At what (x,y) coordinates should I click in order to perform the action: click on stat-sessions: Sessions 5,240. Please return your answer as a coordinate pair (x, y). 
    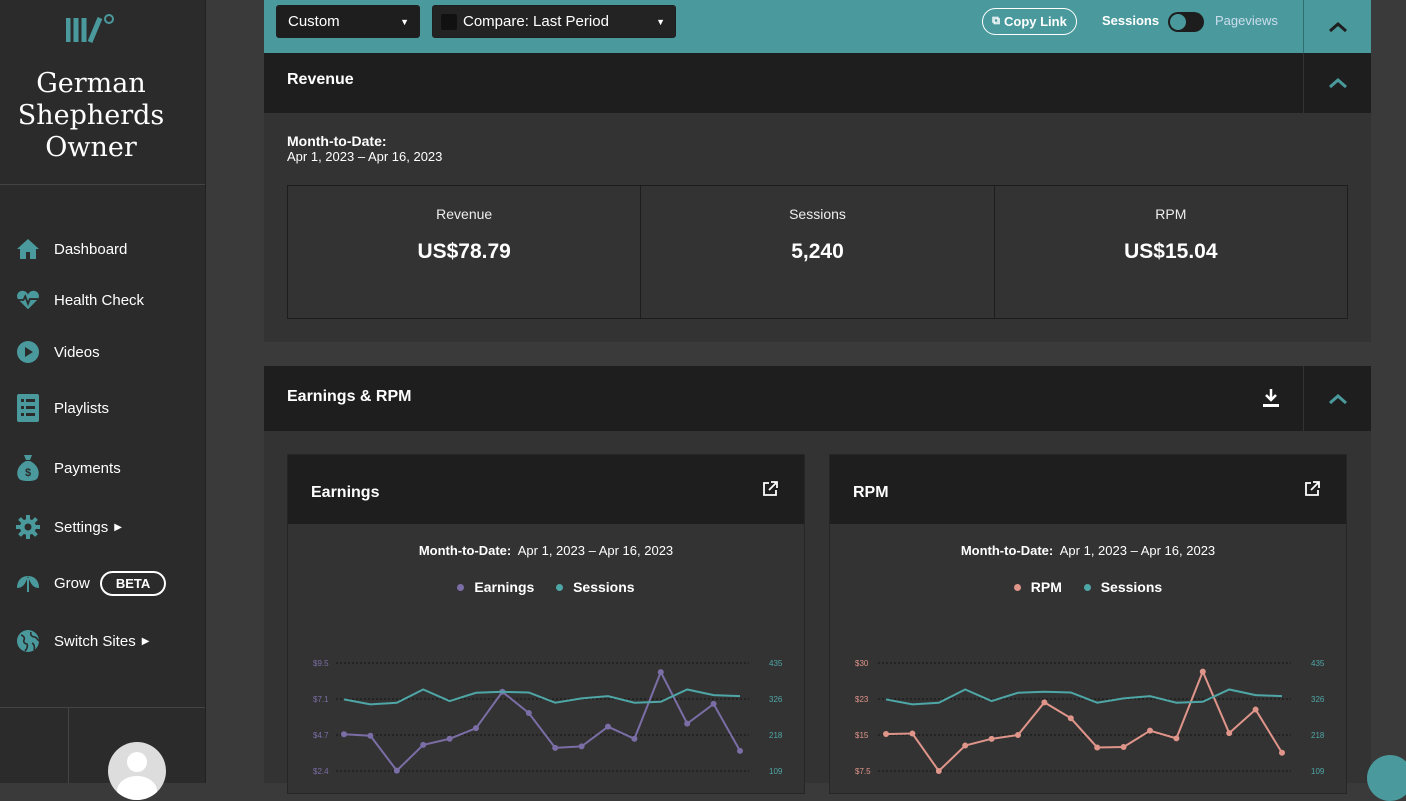
    Looking at the image, I should click on (818, 252).